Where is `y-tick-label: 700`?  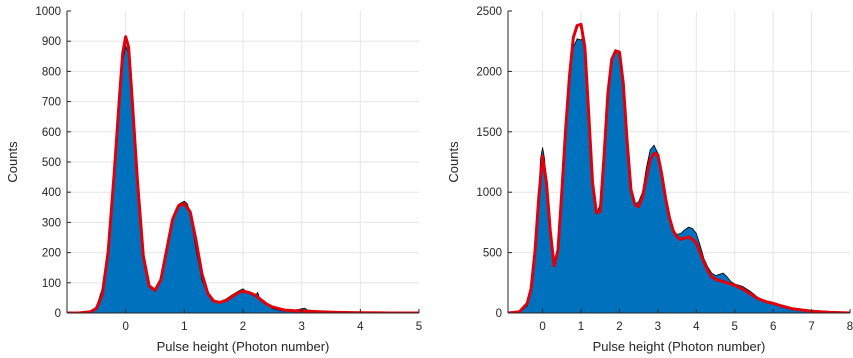 y-tick-label: 700 is located at coordinates (51, 103).